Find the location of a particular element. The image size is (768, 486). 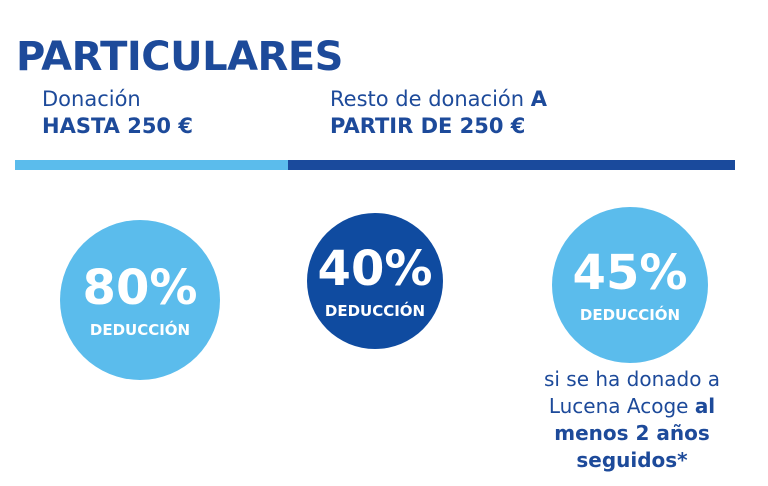

circle: 40% DEDUCCIÓN is located at coordinates (375, 281).